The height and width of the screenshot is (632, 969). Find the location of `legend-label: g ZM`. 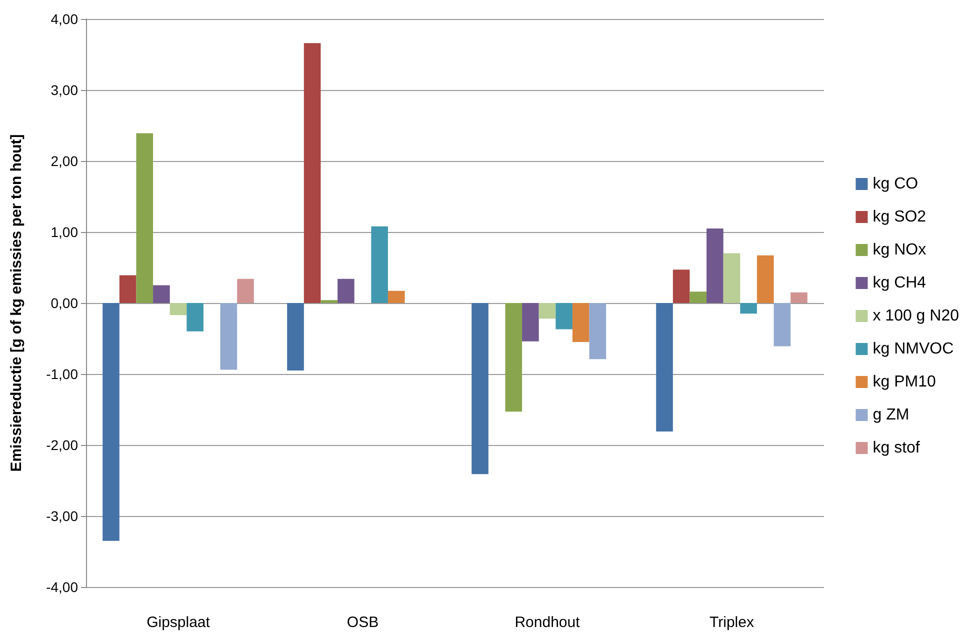

legend-label: g ZM is located at coordinates (891, 415).